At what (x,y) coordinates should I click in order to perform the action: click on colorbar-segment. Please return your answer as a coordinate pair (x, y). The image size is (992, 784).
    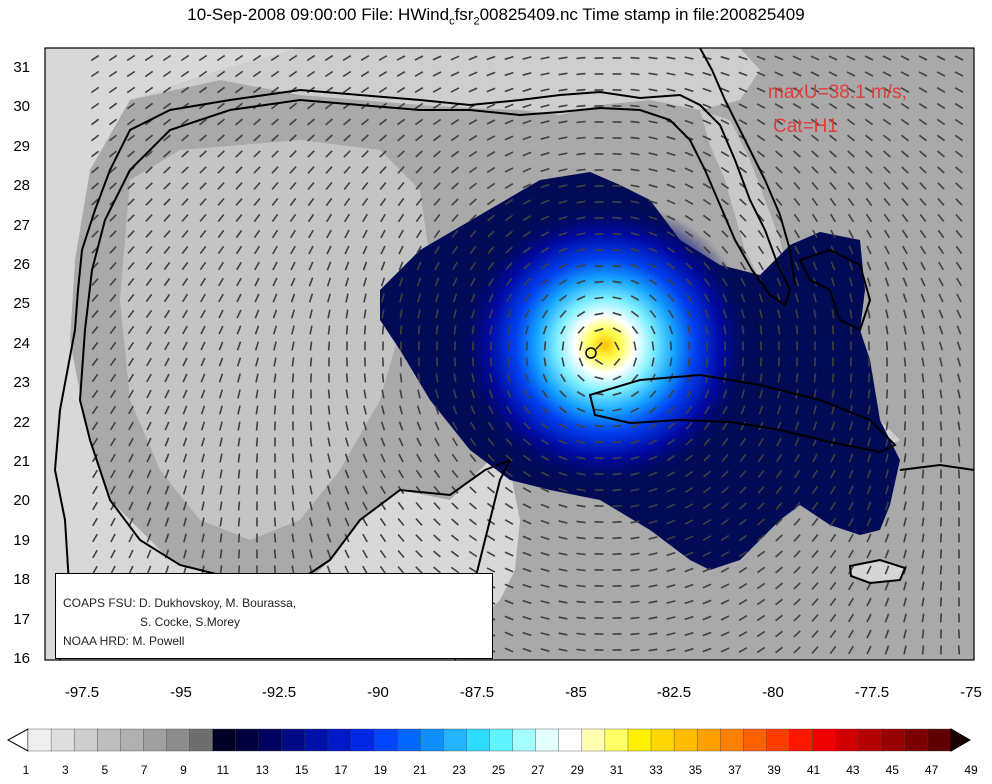
    Looking at the image, I should click on (247, 740).